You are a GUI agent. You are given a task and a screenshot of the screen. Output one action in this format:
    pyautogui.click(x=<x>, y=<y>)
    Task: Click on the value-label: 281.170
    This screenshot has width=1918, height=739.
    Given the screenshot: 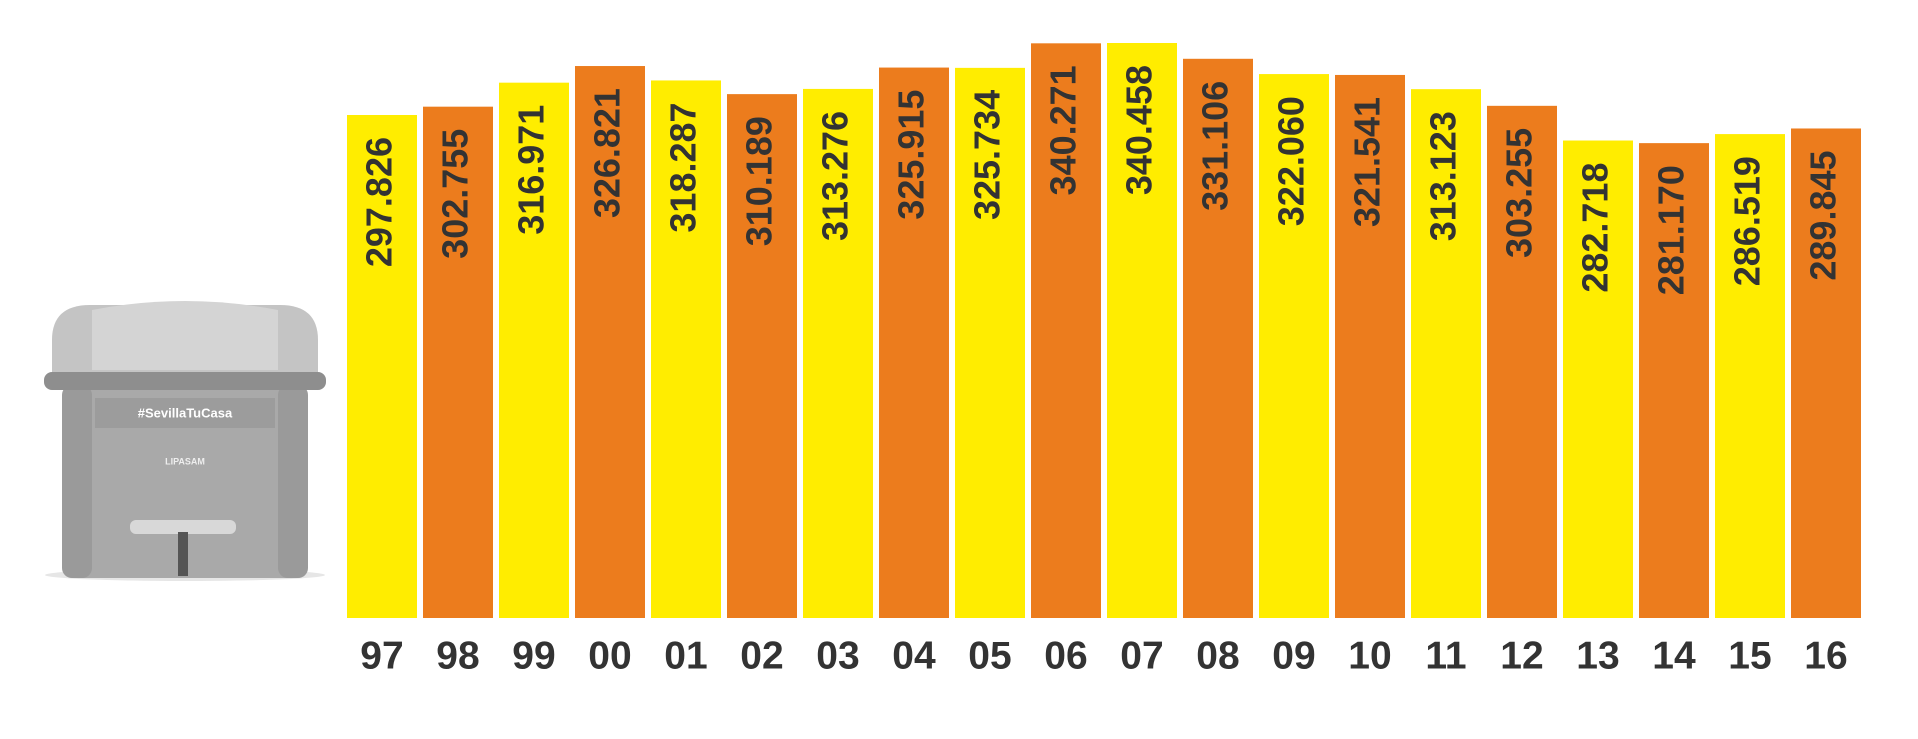 What is the action you would take?
    pyautogui.click(x=1671, y=230)
    